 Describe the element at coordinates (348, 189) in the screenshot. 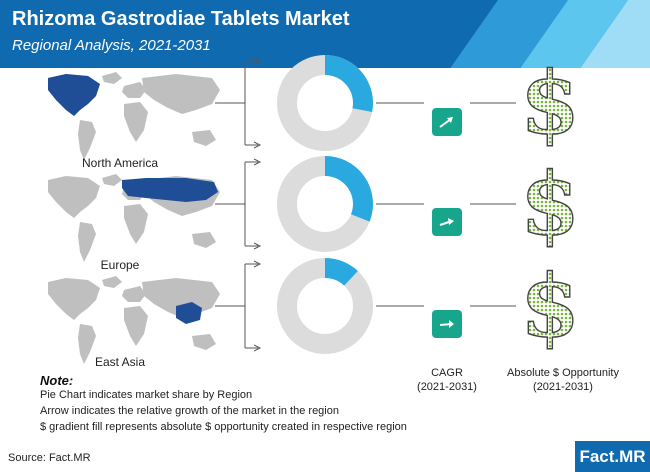

I see `donut-share-europe` at that location.